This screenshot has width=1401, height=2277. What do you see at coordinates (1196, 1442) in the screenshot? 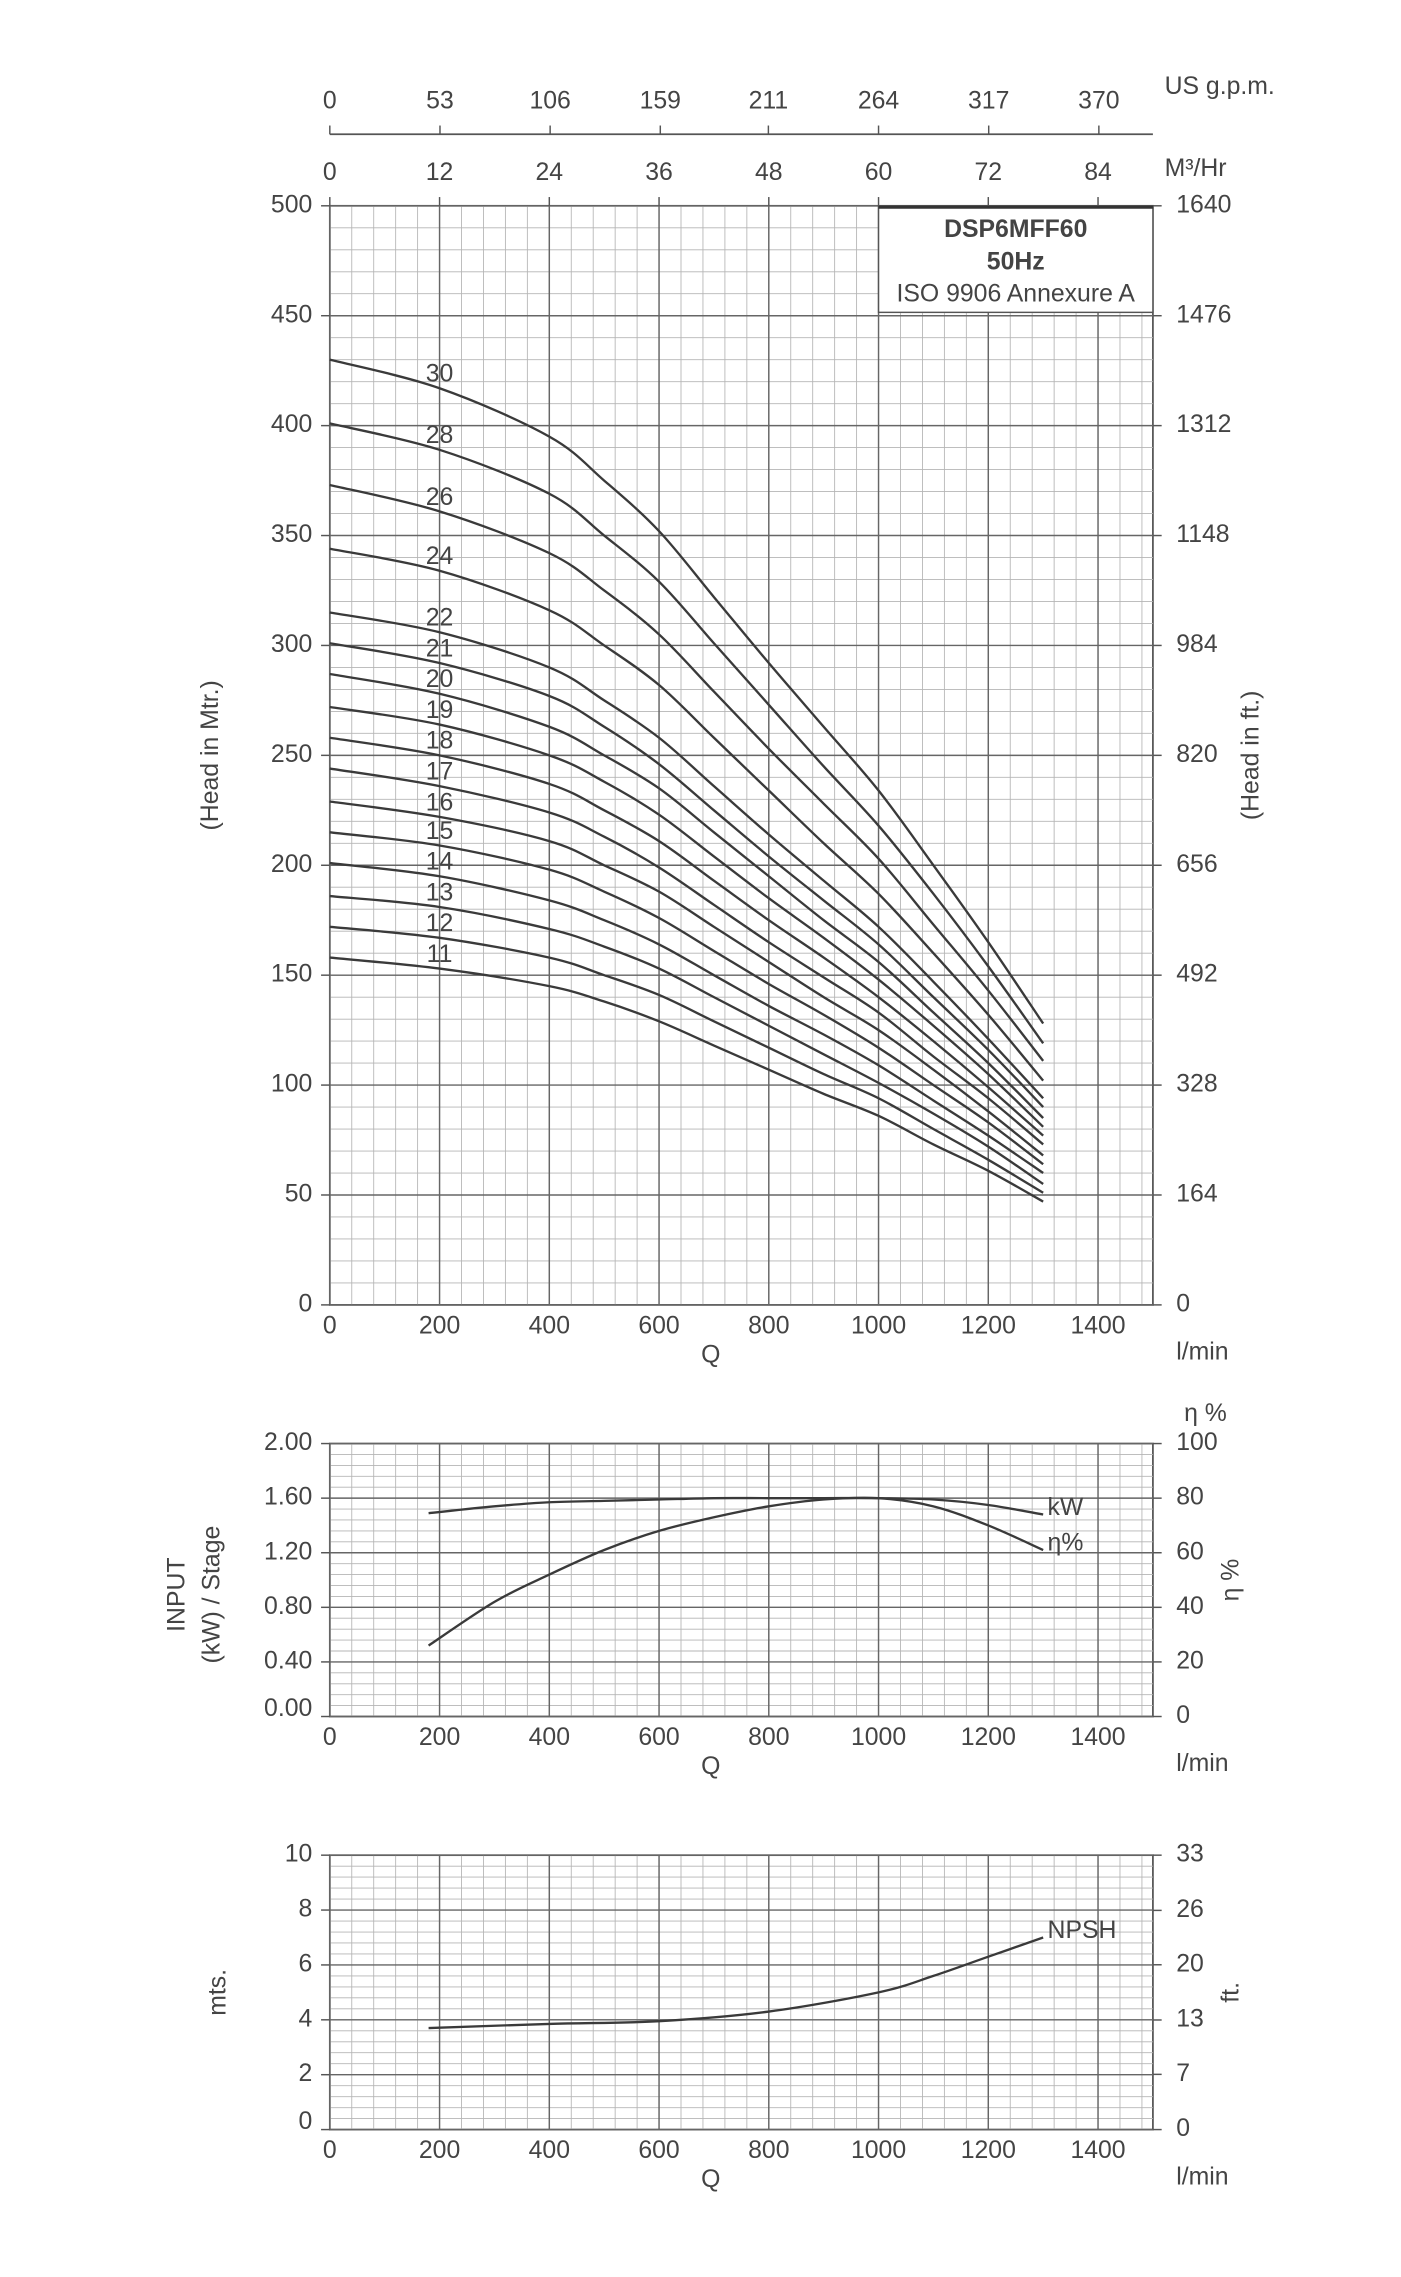
I see `y2-tick-label: 100` at bounding box center [1196, 1442].